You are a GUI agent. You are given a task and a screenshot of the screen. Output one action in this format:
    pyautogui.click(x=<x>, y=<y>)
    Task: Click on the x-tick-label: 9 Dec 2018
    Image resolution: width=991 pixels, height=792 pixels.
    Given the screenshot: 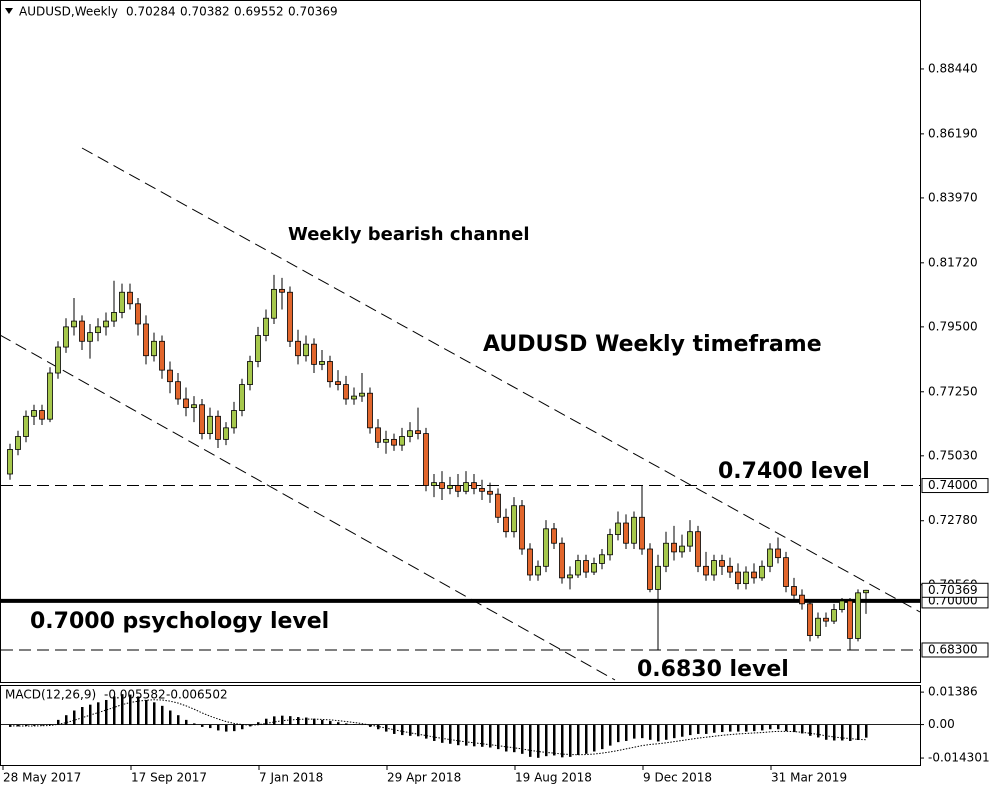 What is the action you would take?
    pyautogui.click(x=677, y=778)
    